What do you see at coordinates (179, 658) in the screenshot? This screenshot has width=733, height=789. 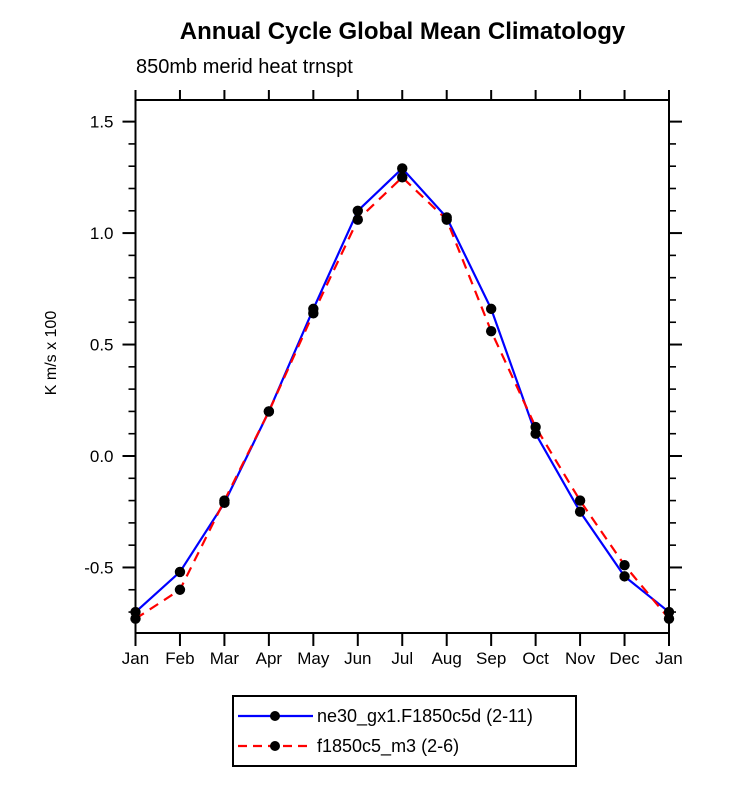 I see `x-tick-label: Feb` at bounding box center [179, 658].